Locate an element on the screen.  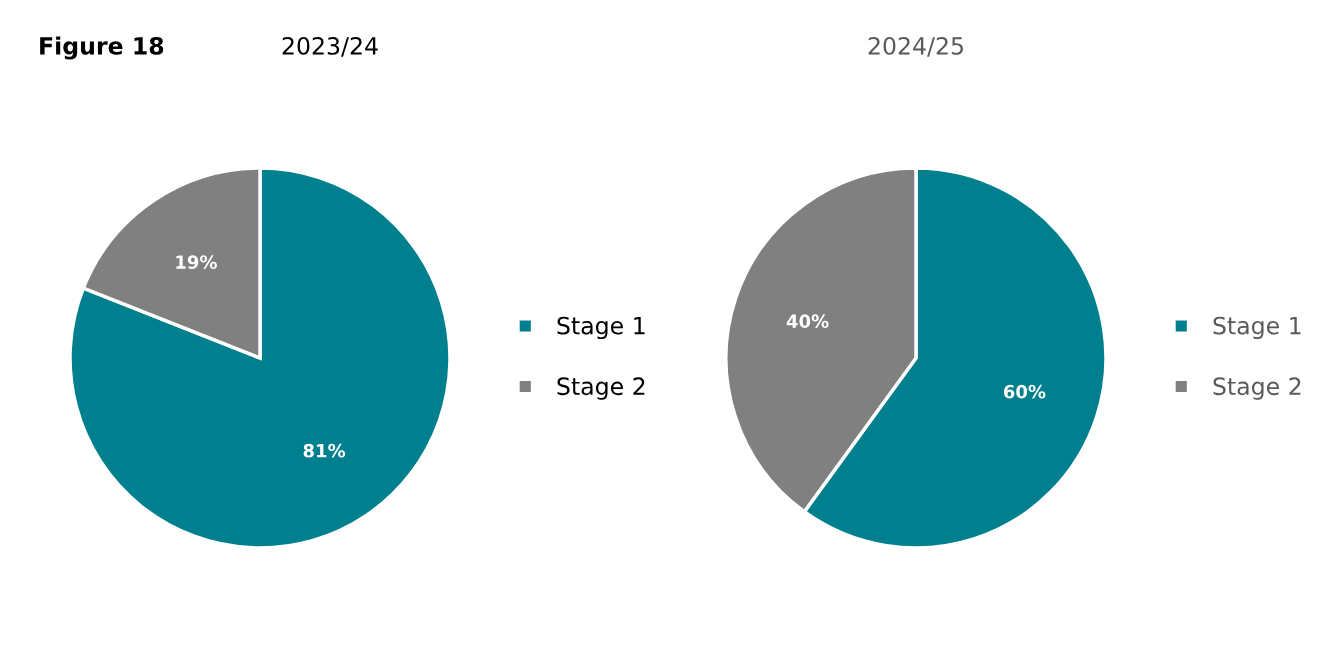
data-label: 19% is located at coordinates (196, 262).